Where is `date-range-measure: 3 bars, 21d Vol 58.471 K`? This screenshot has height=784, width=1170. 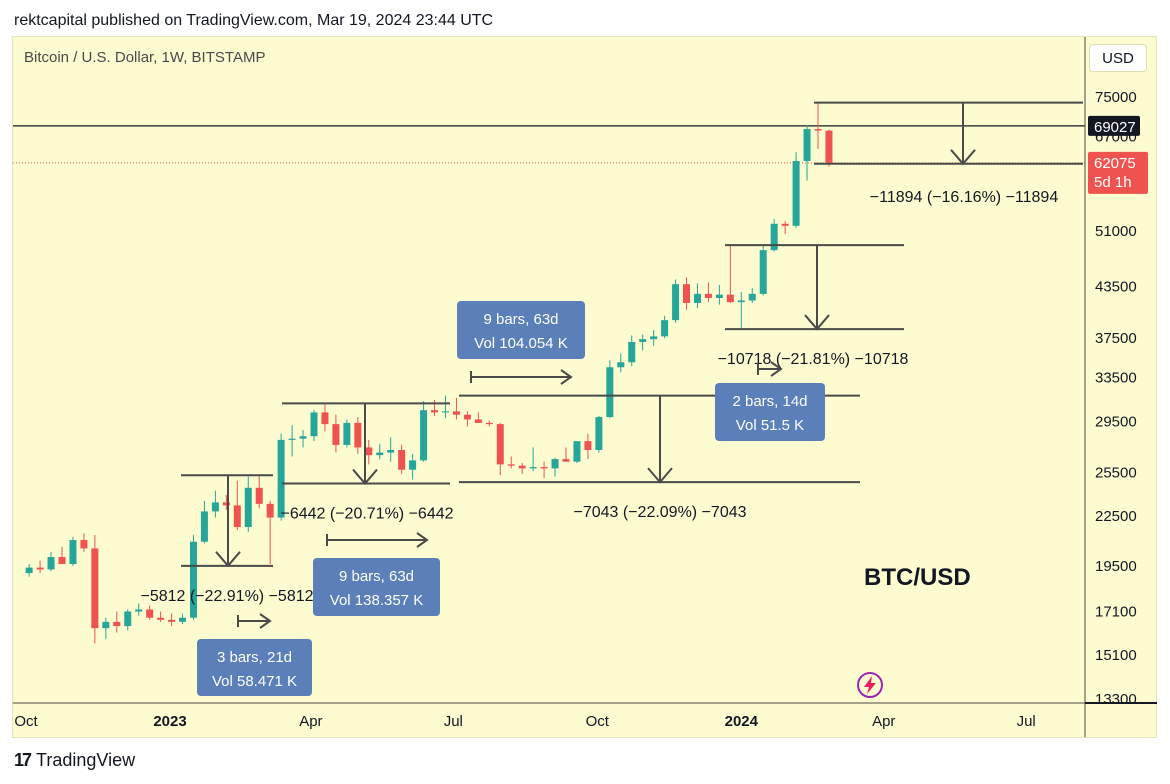 date-range-measure: 3 bars, 21d Vol 58.471 K is located at coordinates (254, 654).